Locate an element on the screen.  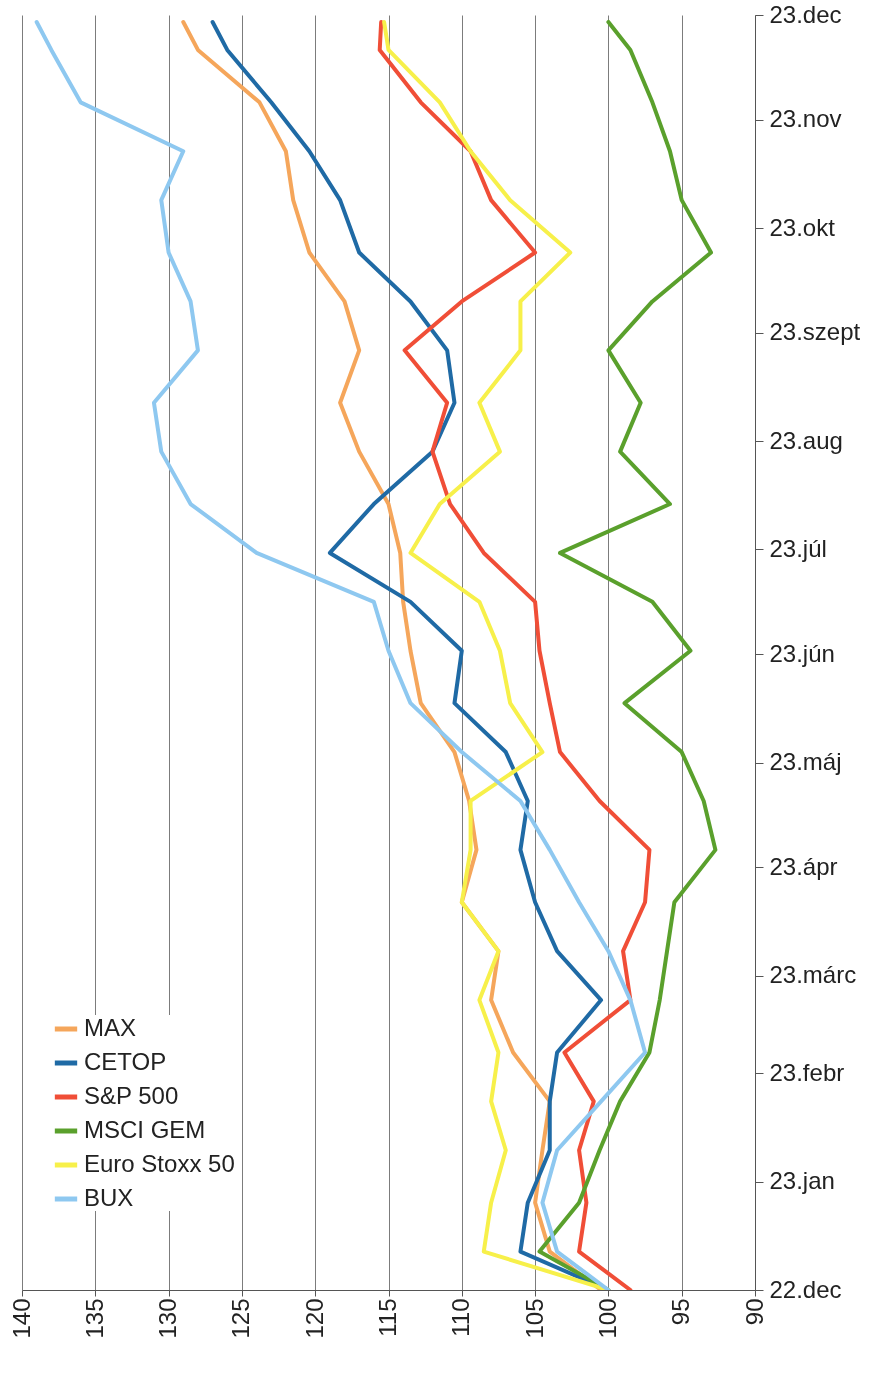
legend-label: CETOP is located at coordinates (125, 1061).